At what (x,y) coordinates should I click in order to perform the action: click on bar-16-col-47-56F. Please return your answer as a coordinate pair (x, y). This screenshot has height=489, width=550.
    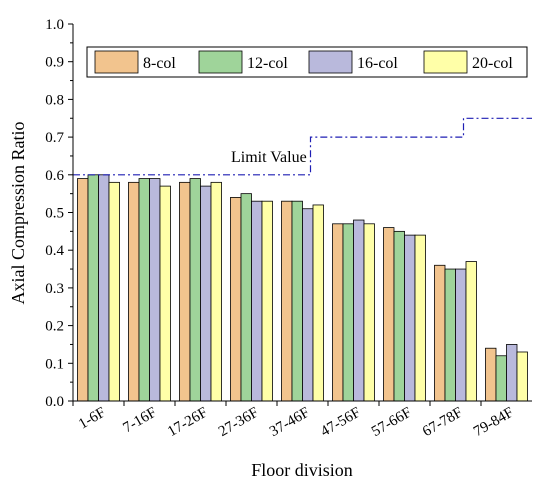
    Looking at the image, I should click on (359, 310).